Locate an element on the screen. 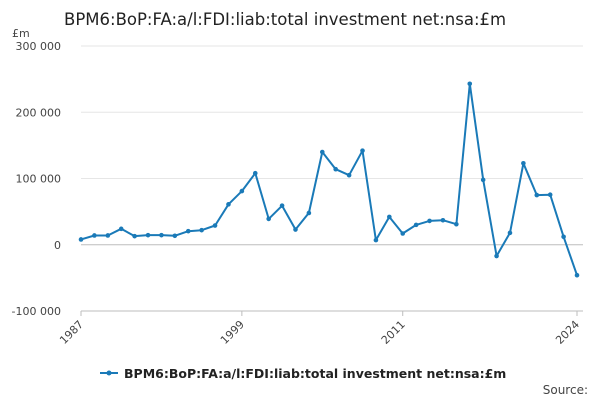 The width and height of the screenshot is (600, 400). y-tick-label: -100 000 is located at coordinates (36, 311).